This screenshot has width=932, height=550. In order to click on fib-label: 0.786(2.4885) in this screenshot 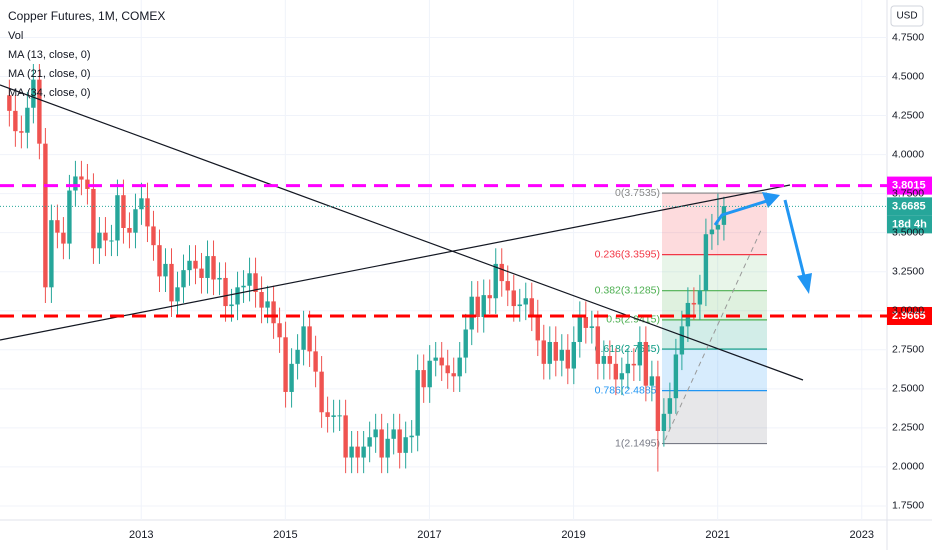, I will do `click(627, 390)`.